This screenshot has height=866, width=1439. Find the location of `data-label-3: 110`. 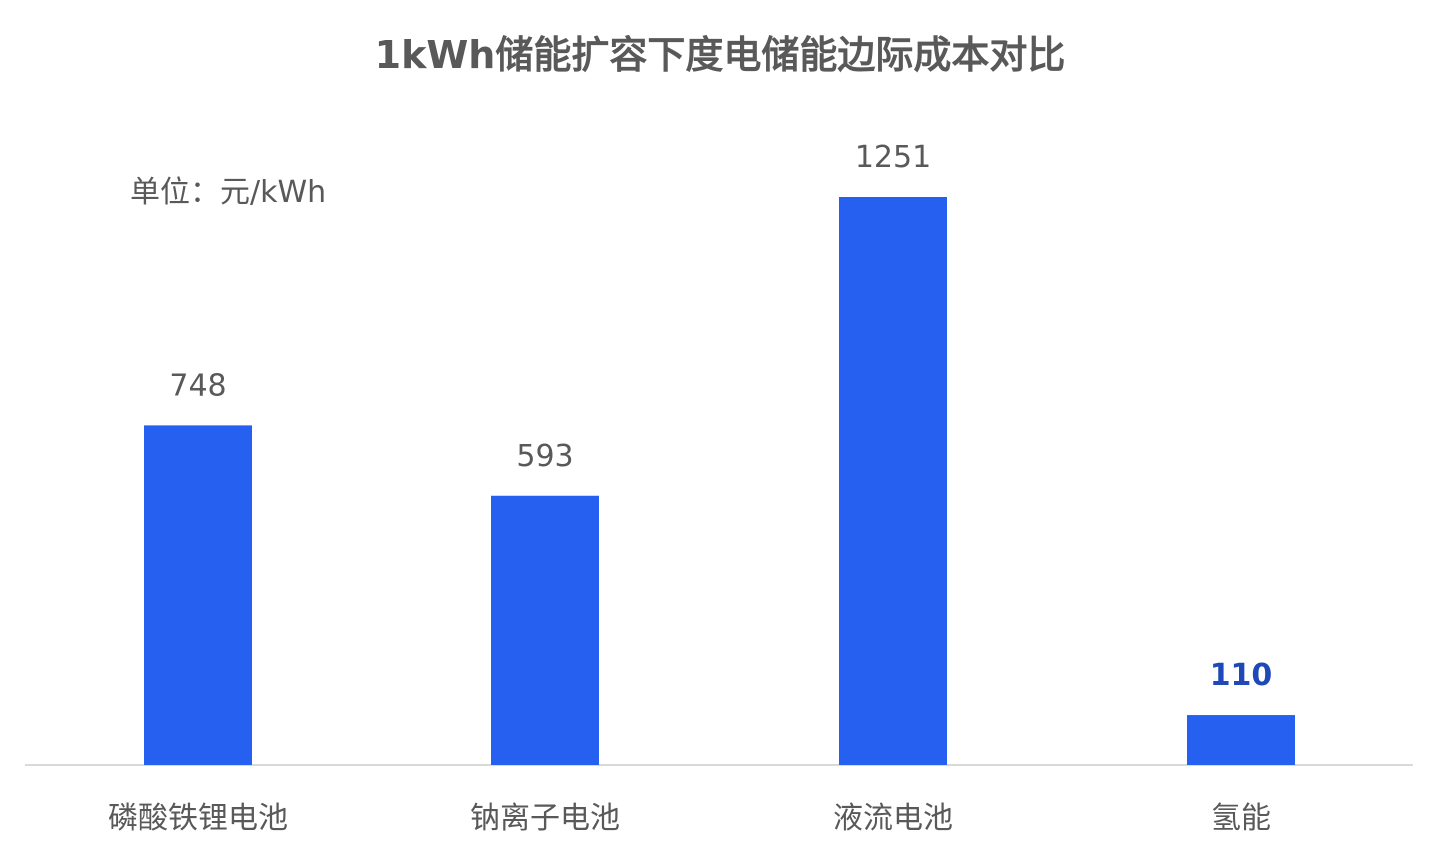

data-label-3: 110 is located at coordinates (1241, 675).